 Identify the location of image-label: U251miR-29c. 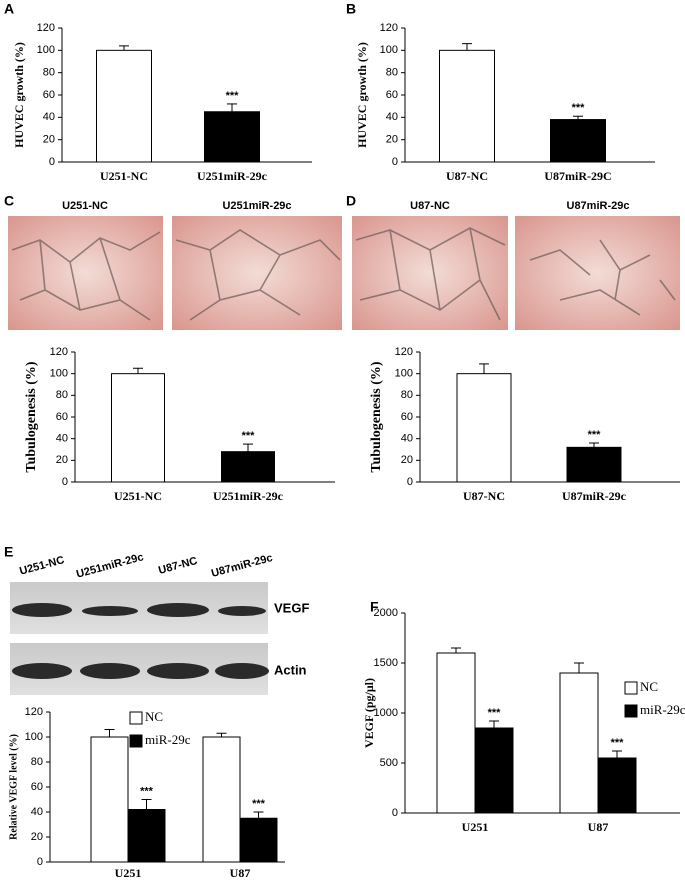
(256, 206).